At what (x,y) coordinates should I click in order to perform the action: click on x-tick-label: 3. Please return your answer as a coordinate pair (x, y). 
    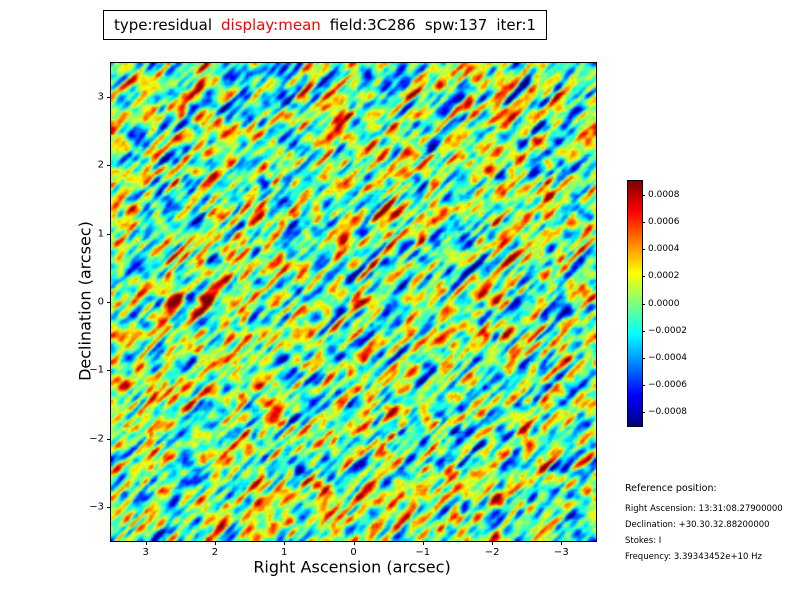
    Looking at the image, I should click on (145, 552).